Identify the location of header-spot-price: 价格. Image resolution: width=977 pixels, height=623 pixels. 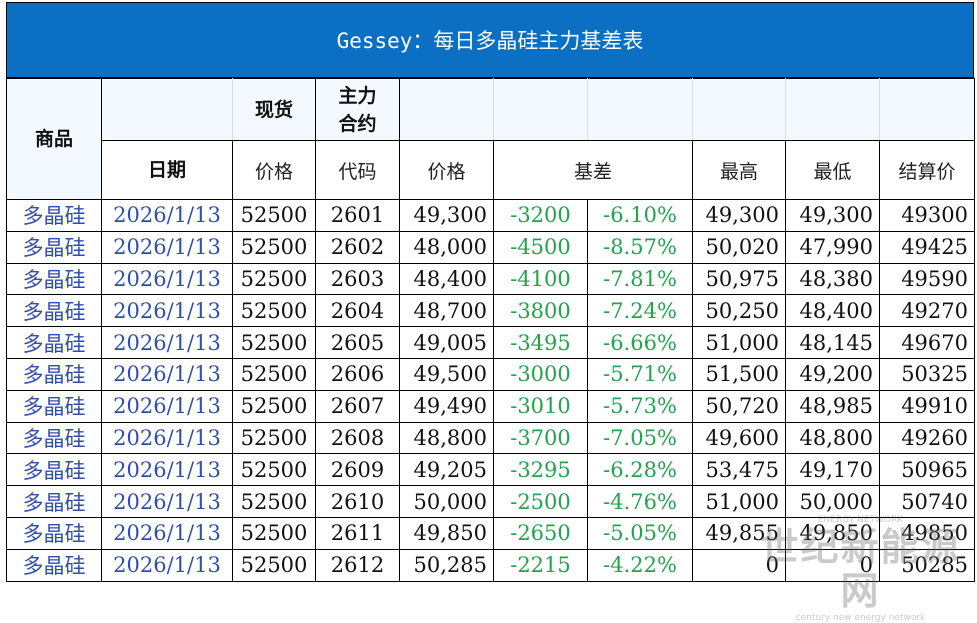
(274, 170).